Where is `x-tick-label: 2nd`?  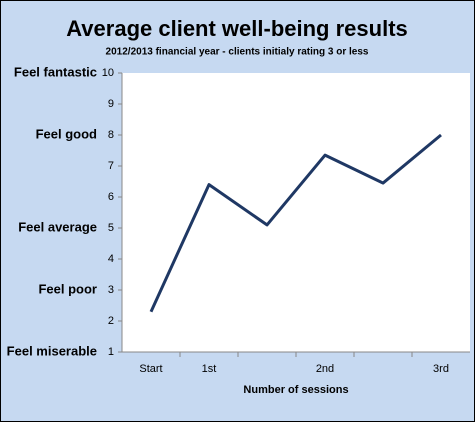 x-tick-label: 2nd is located at coordinates (325, 369).